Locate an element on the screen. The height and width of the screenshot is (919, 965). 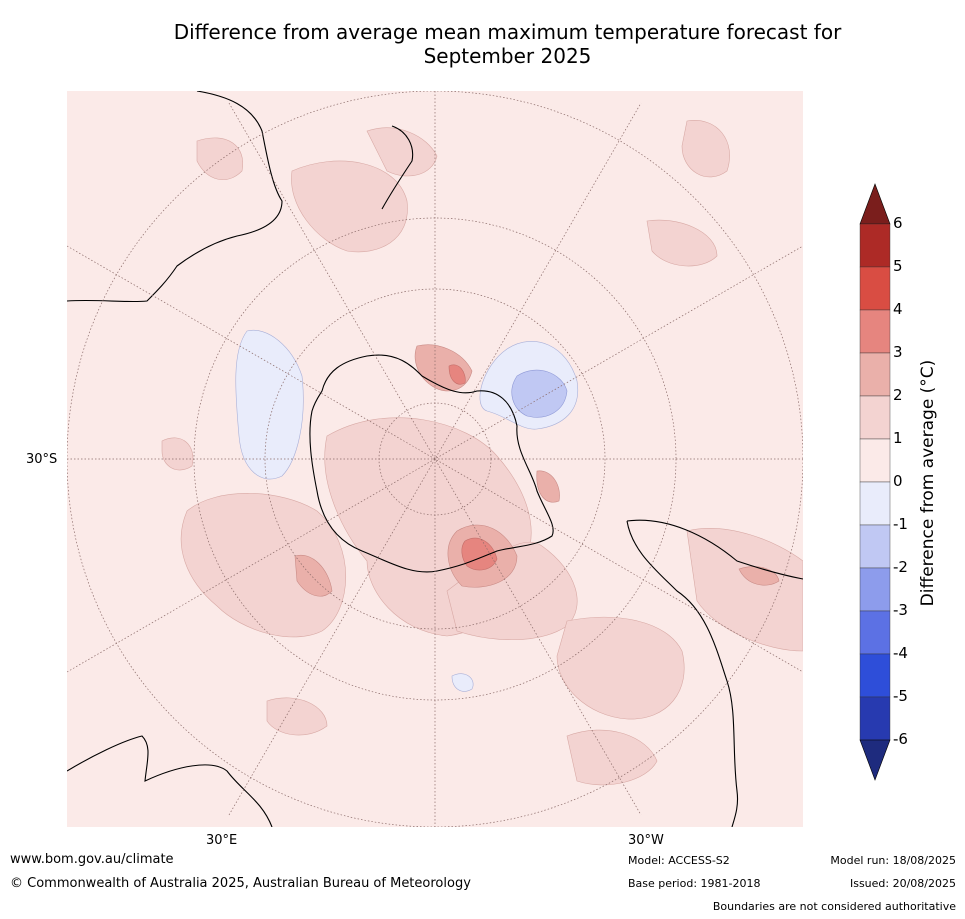
colorbar-over-arrow is located at coordinates (875, 204).